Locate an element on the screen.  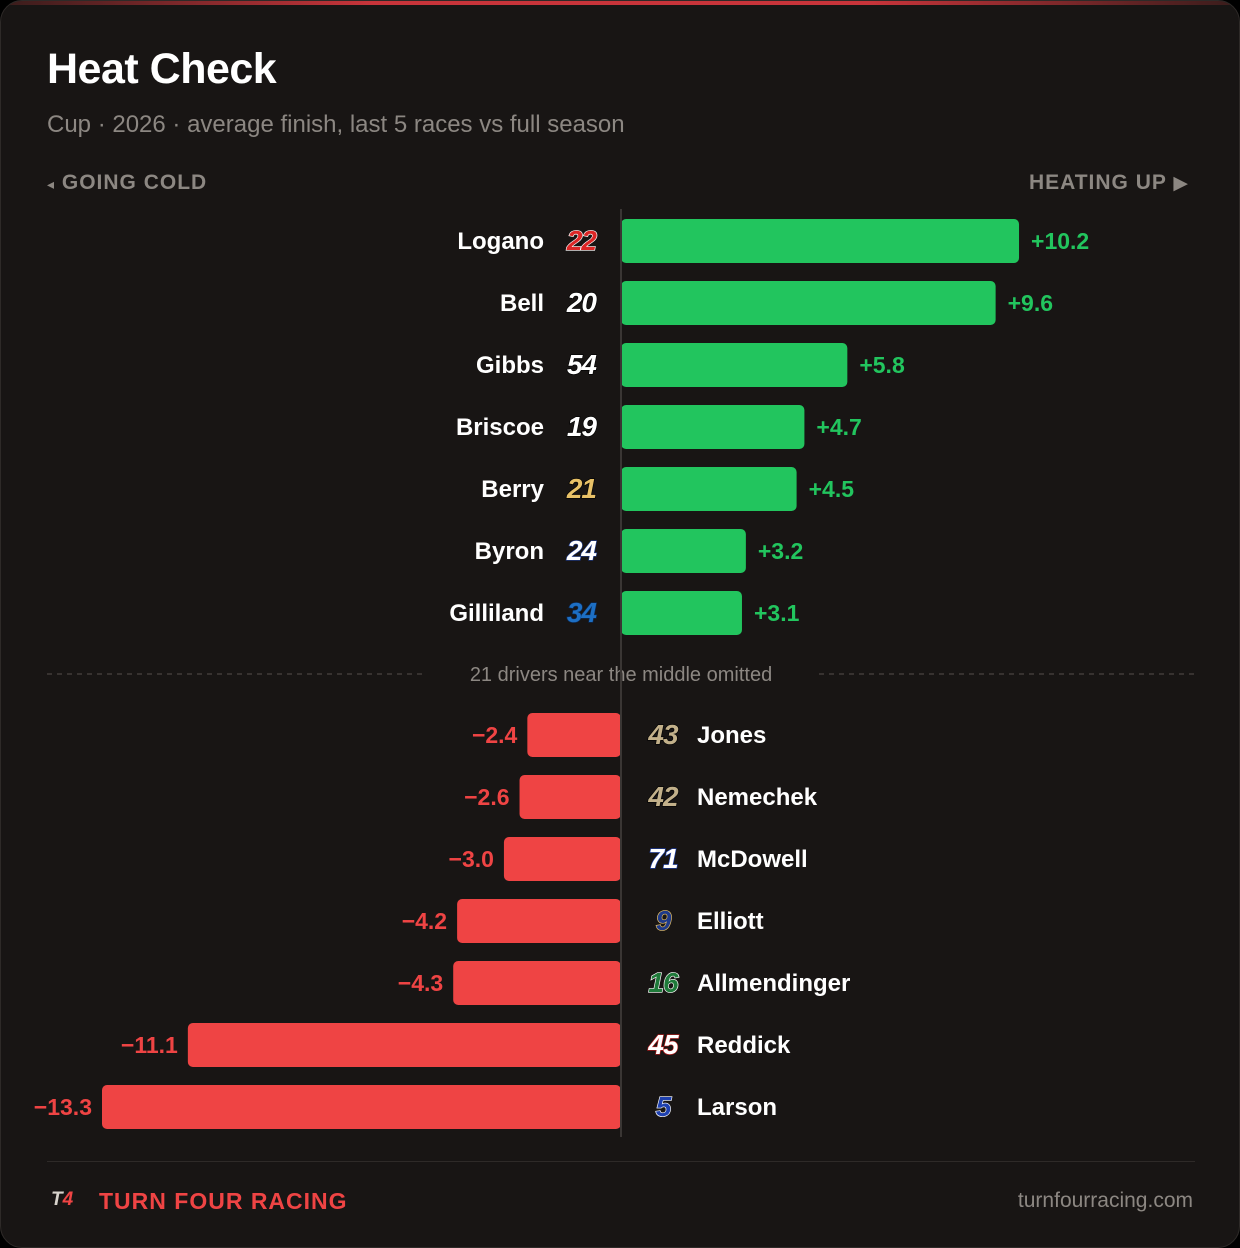
driver-label: Bell is located at coordinates (522, 303).